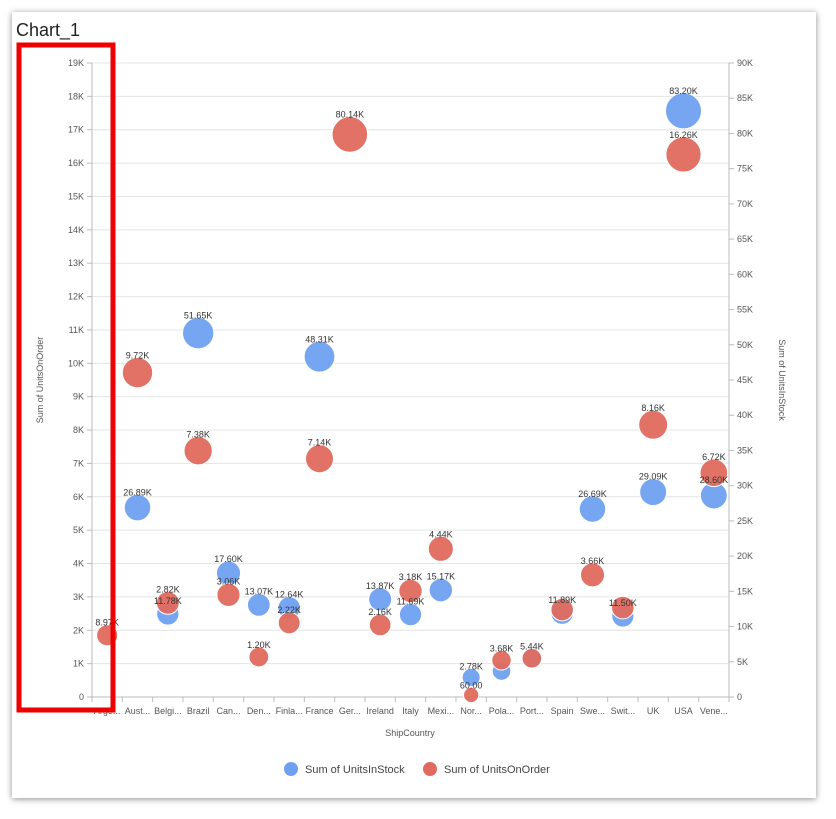 This screenshot has height=819, width=836. I want to click on y-tick-label: 11K, so click(76, 330).